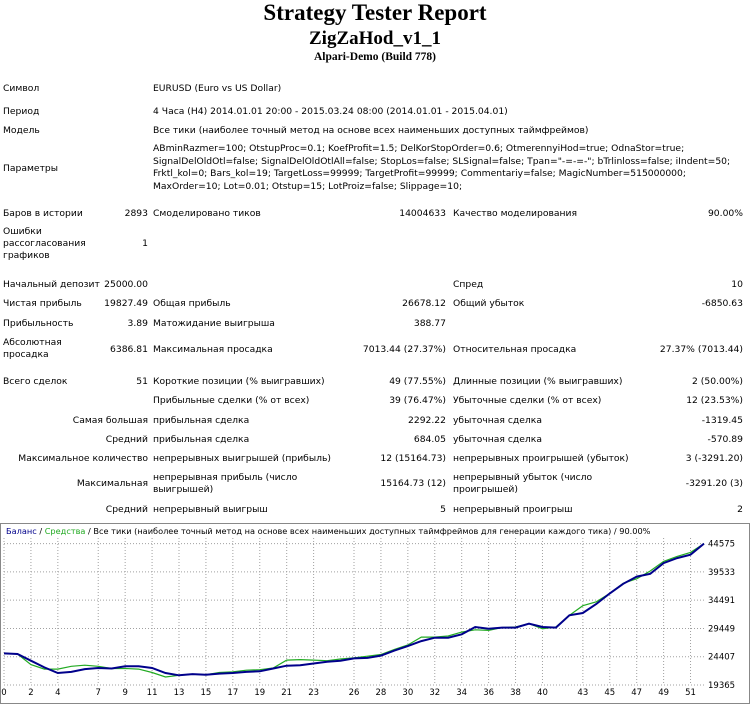 Image resolution: width=750 pixels, height=704 pixels. Describe the element at coordinates (417, 400) in the screenshot. I see `profit-trades-value: 39 (76.47%)` at that location.